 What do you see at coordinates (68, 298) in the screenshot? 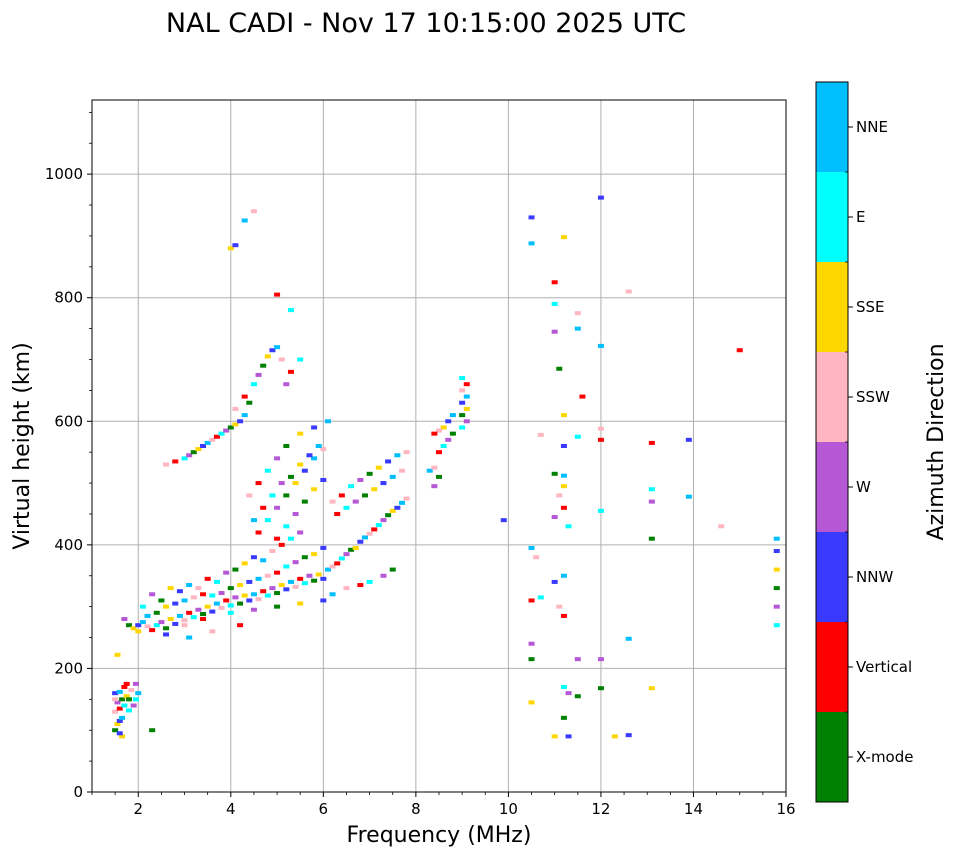
I see `y-tick-label: 800` at bounding box center [68, 298].